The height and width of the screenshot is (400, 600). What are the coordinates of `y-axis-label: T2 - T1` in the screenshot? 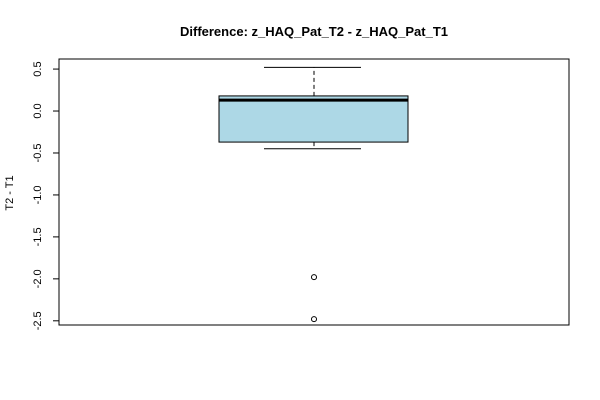 It's located at (10, 192).